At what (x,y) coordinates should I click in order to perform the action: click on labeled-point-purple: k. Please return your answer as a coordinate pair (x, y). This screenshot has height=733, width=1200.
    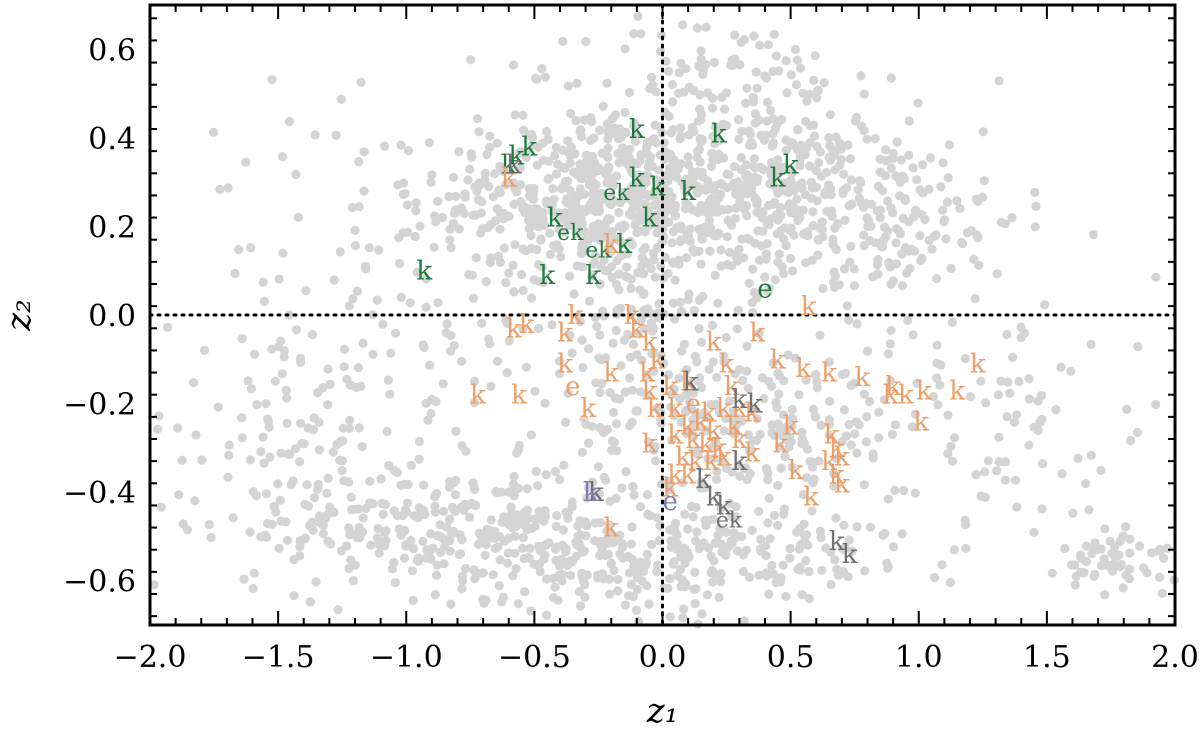
    Looking at the image, I should click on (591, 493).